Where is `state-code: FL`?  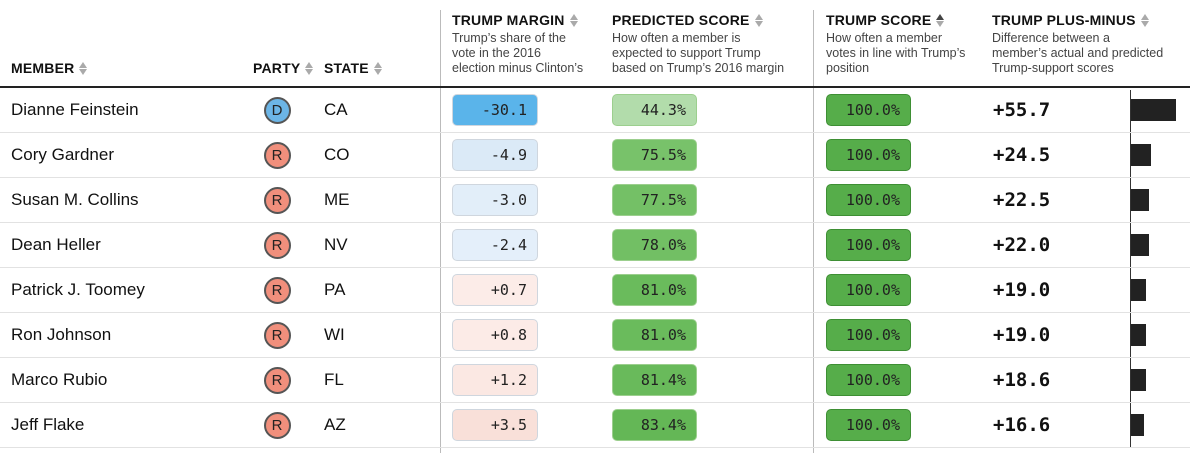
state-code: FL is located at coordinates (334, 379).